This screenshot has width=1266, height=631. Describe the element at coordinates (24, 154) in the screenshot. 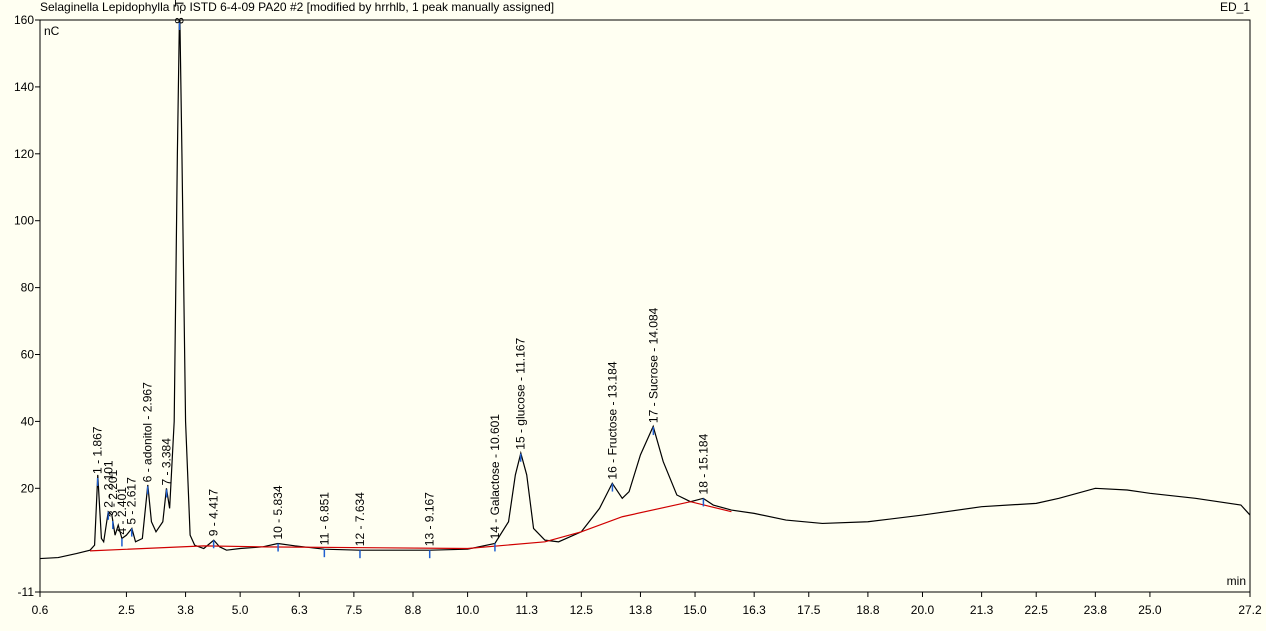

I see `y-tick-label: 120` at that location.